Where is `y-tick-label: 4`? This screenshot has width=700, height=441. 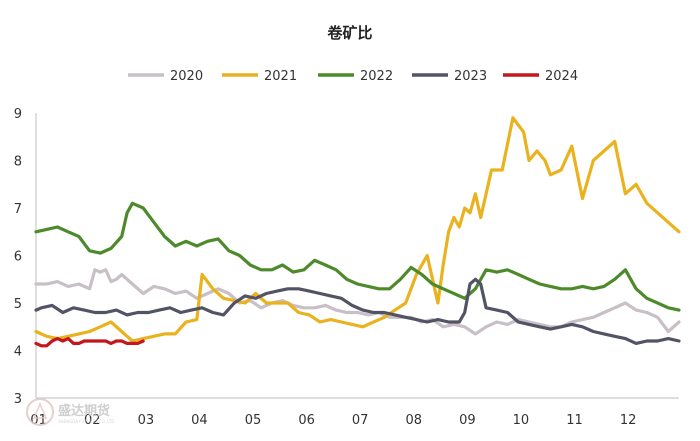
y-tick-label: 4 is located at coordinates (18, 352).